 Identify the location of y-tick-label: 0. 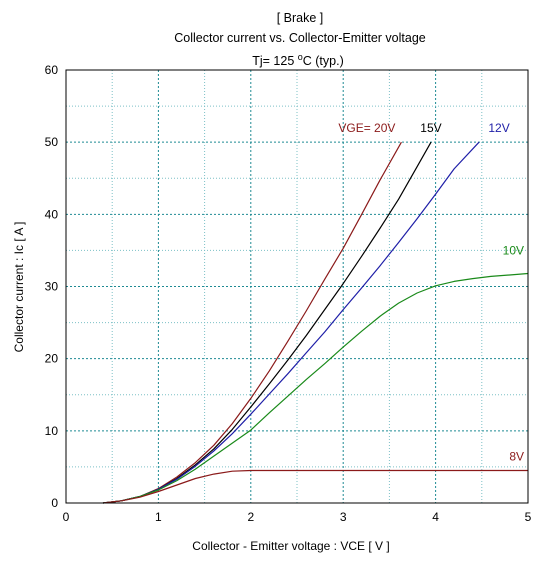
(54, 503).